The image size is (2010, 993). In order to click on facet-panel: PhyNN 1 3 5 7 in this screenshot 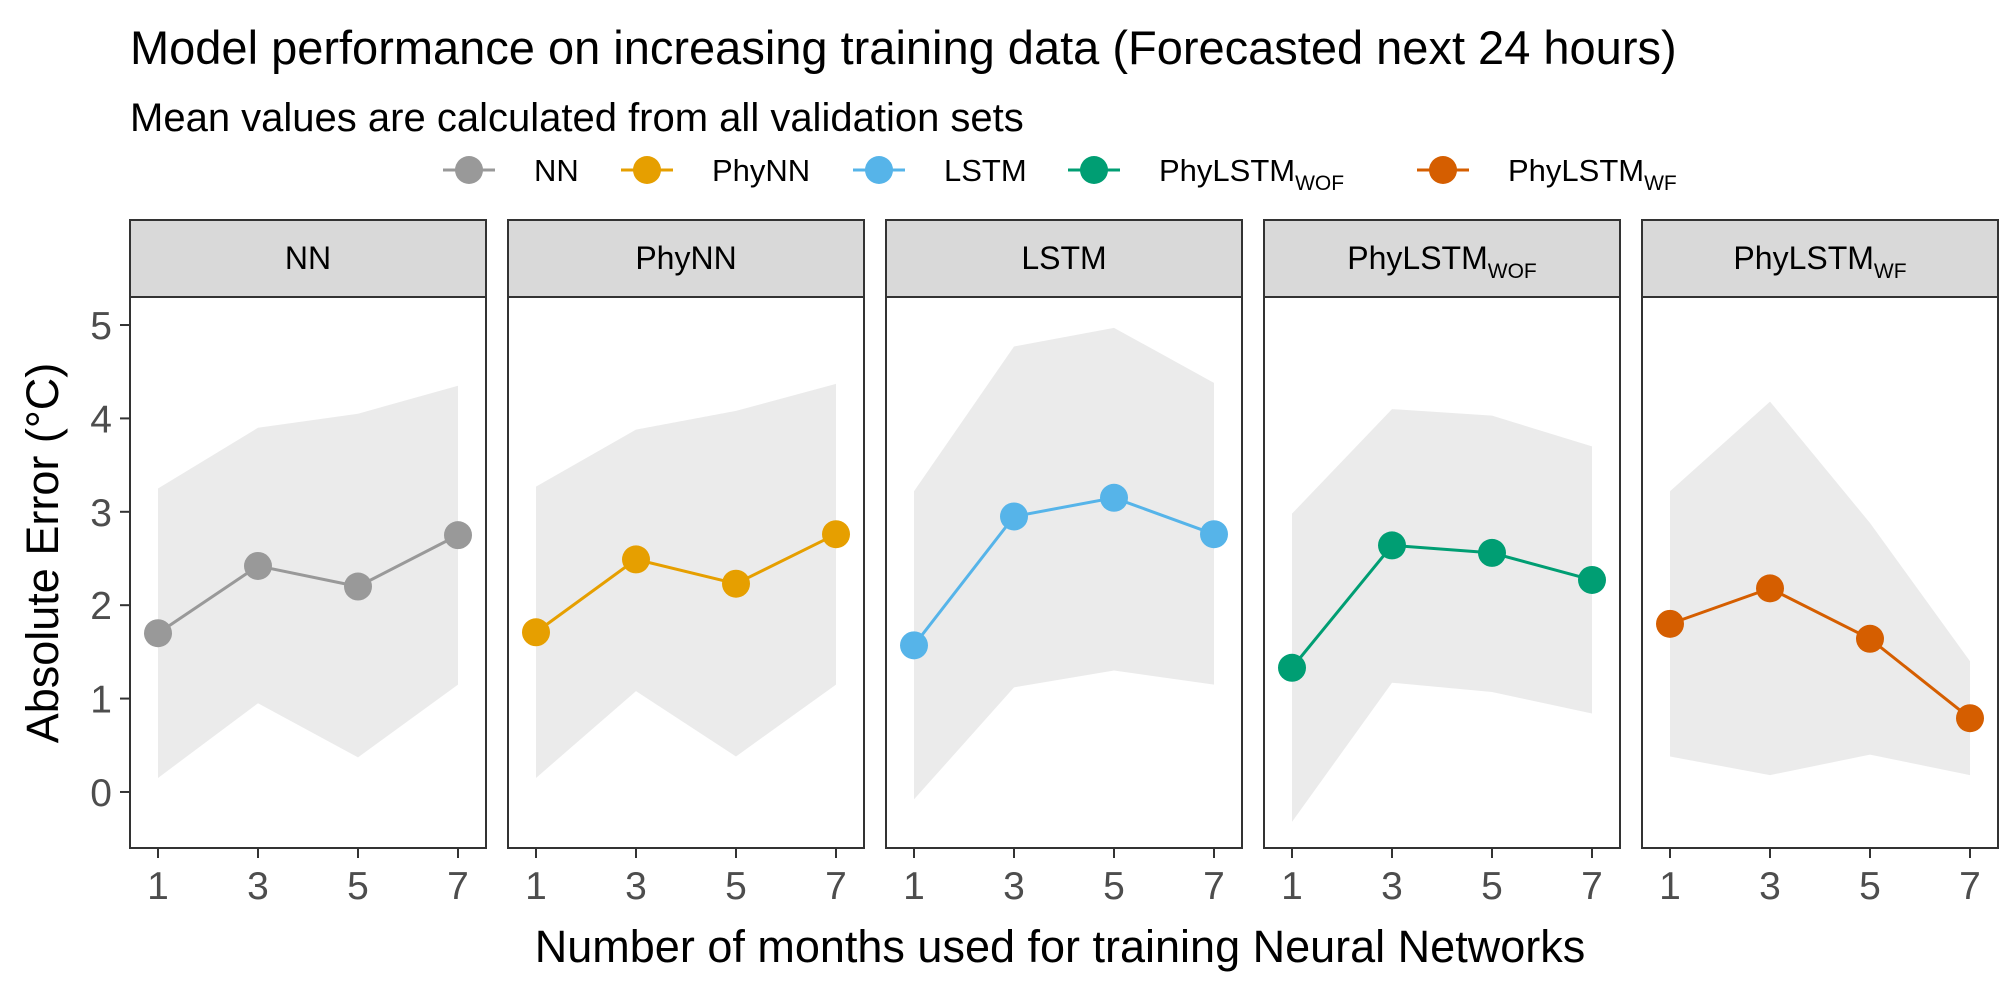, I will do `click(686, 563)`.